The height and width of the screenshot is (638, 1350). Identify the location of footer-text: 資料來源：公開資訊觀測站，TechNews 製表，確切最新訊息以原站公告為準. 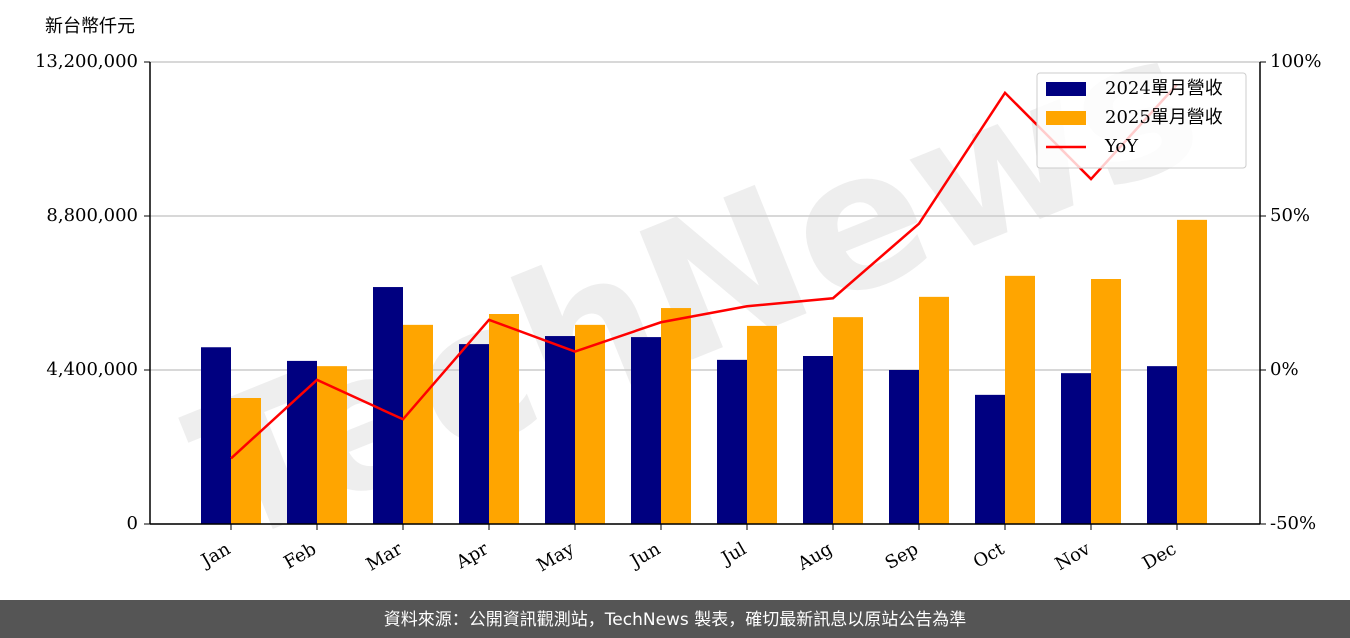
(675, 620).